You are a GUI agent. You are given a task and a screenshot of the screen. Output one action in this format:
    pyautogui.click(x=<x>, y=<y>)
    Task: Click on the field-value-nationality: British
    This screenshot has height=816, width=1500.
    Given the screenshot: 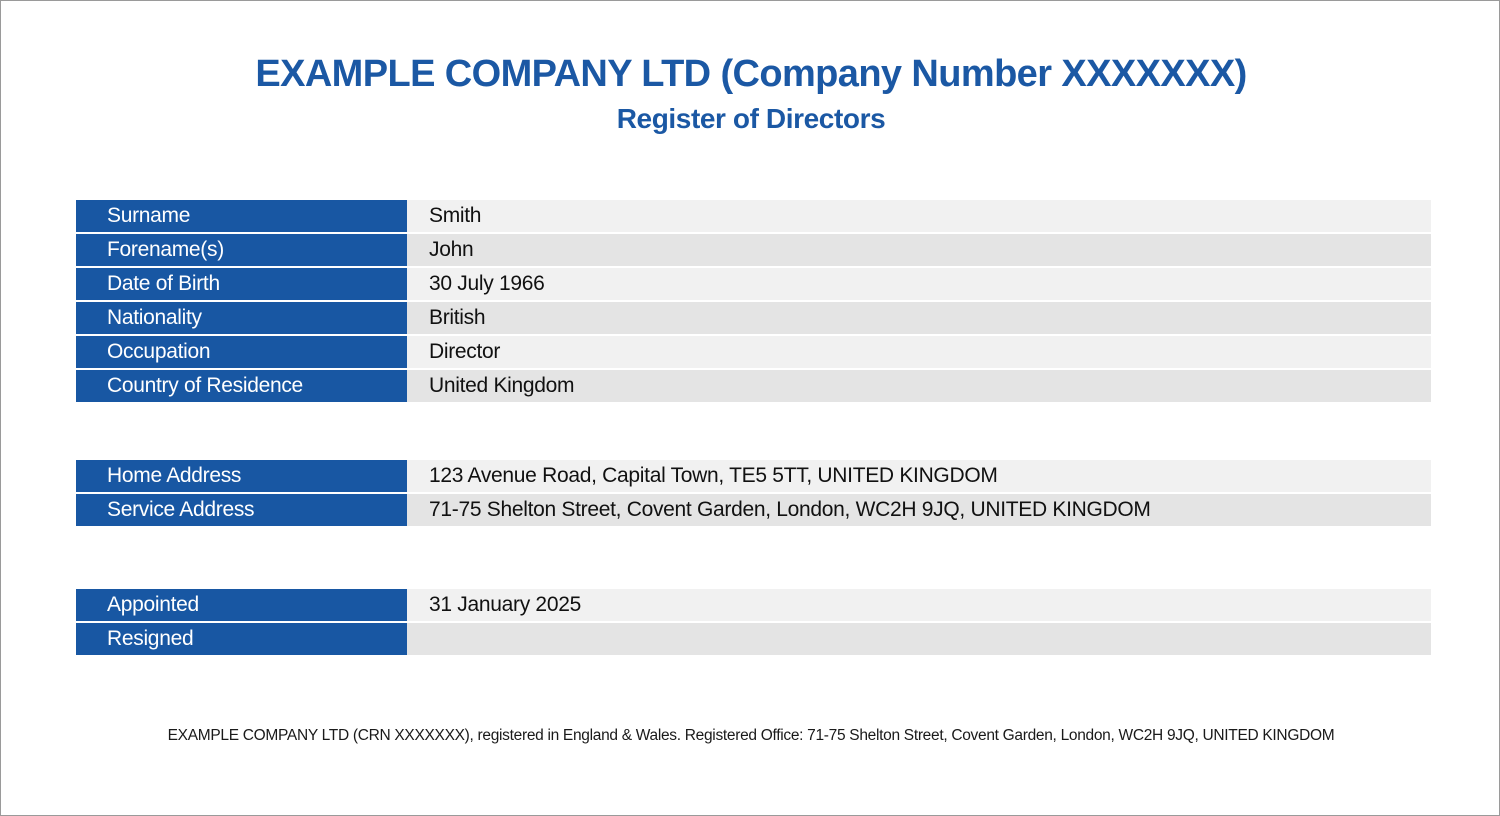 What is the action you would take?
    pyautogui.click(x=919, y=319)
    